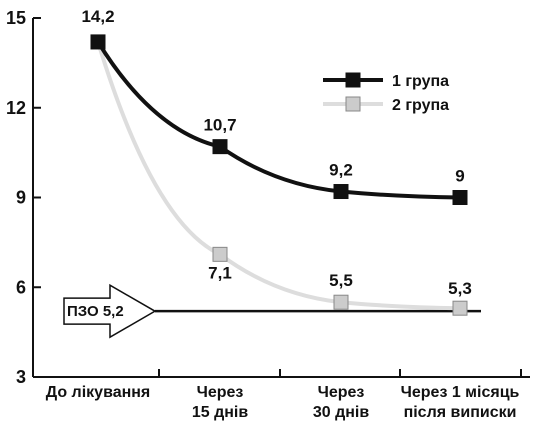  What do you see at coordinates (219, 125) in the screenshot?
I see `data-label: 10,7` at bounding box center [219, 125].